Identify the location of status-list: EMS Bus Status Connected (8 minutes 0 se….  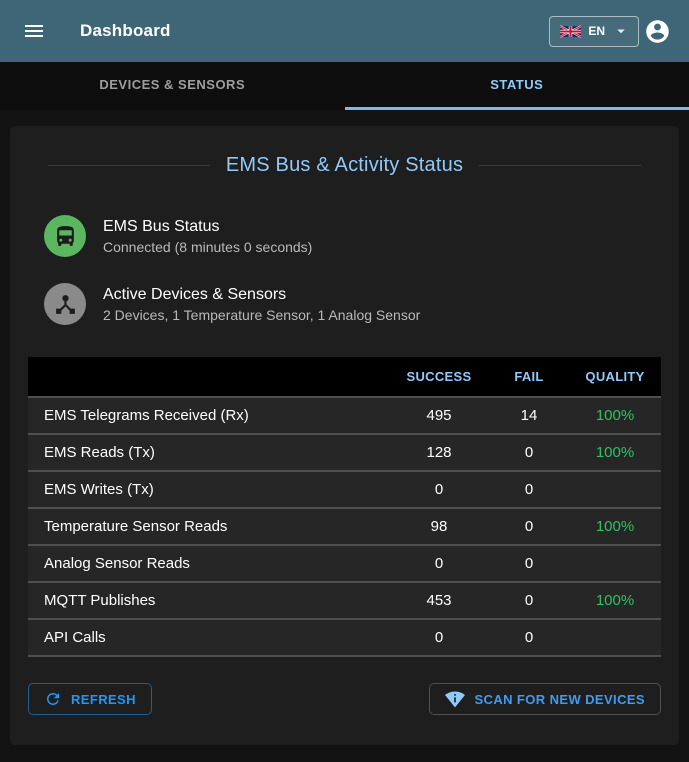
(344, 270).